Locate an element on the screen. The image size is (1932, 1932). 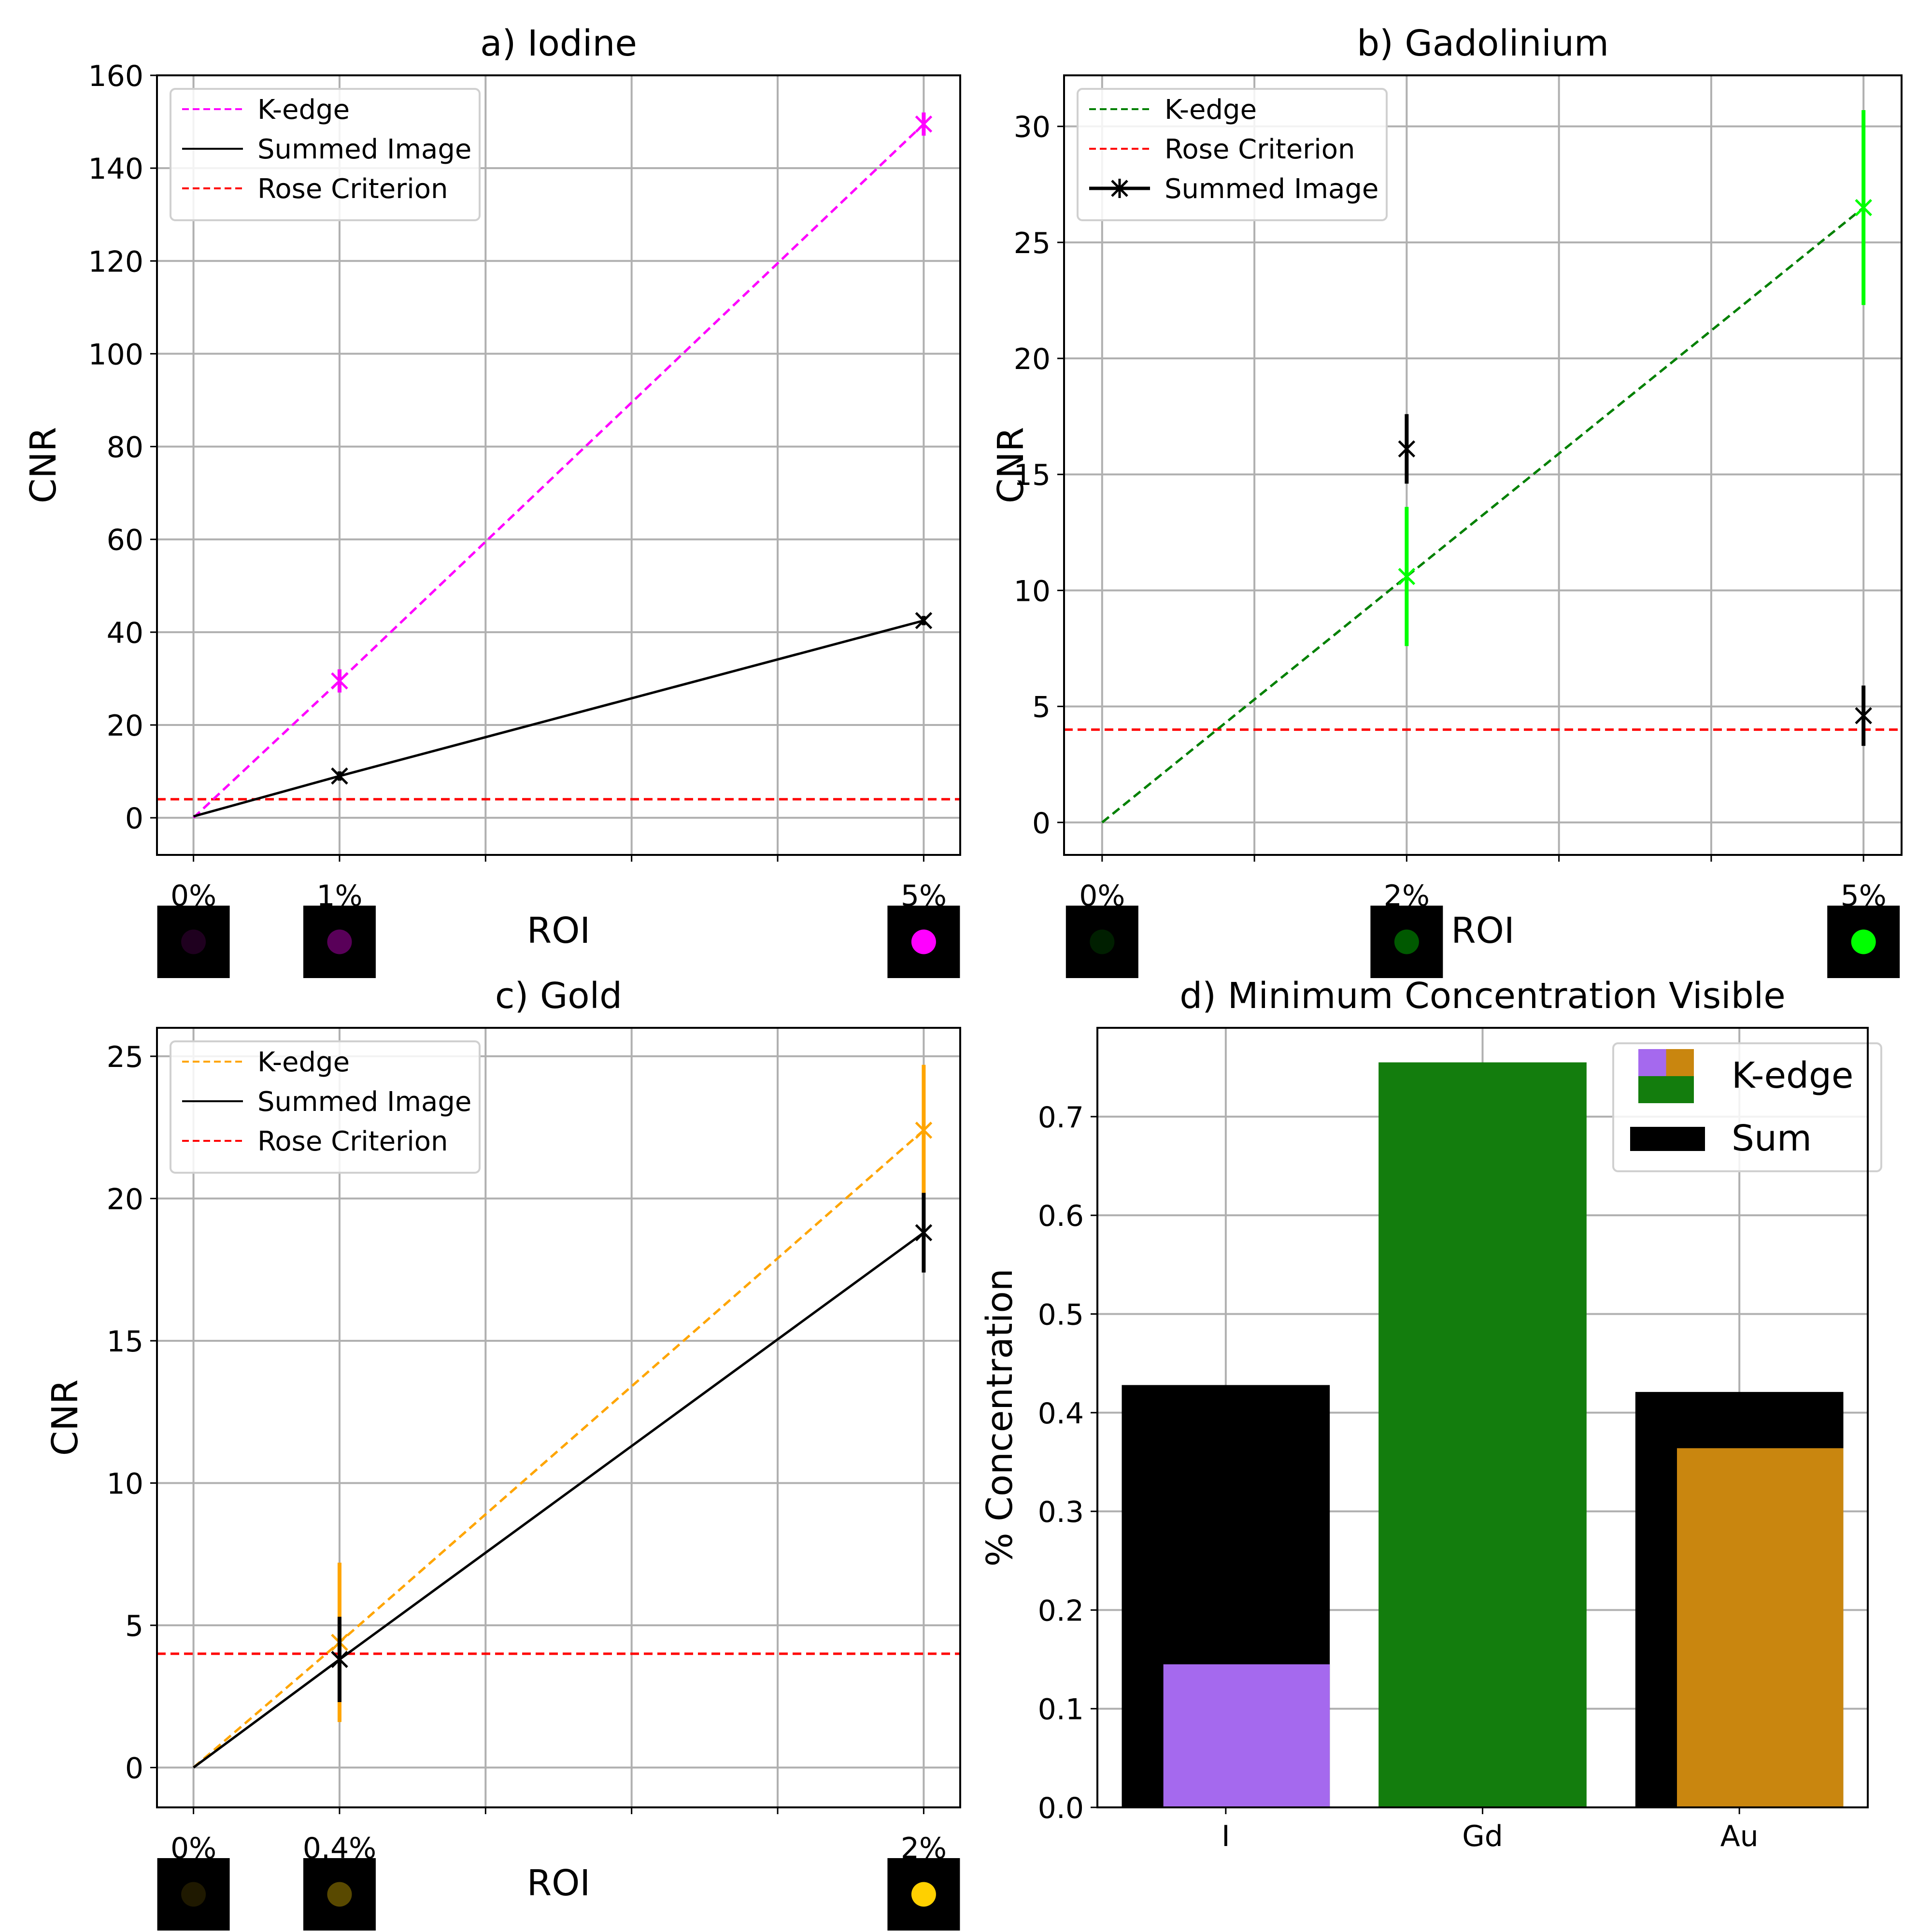
x-tick-label: Au is located at coordinates (1739, 1836).